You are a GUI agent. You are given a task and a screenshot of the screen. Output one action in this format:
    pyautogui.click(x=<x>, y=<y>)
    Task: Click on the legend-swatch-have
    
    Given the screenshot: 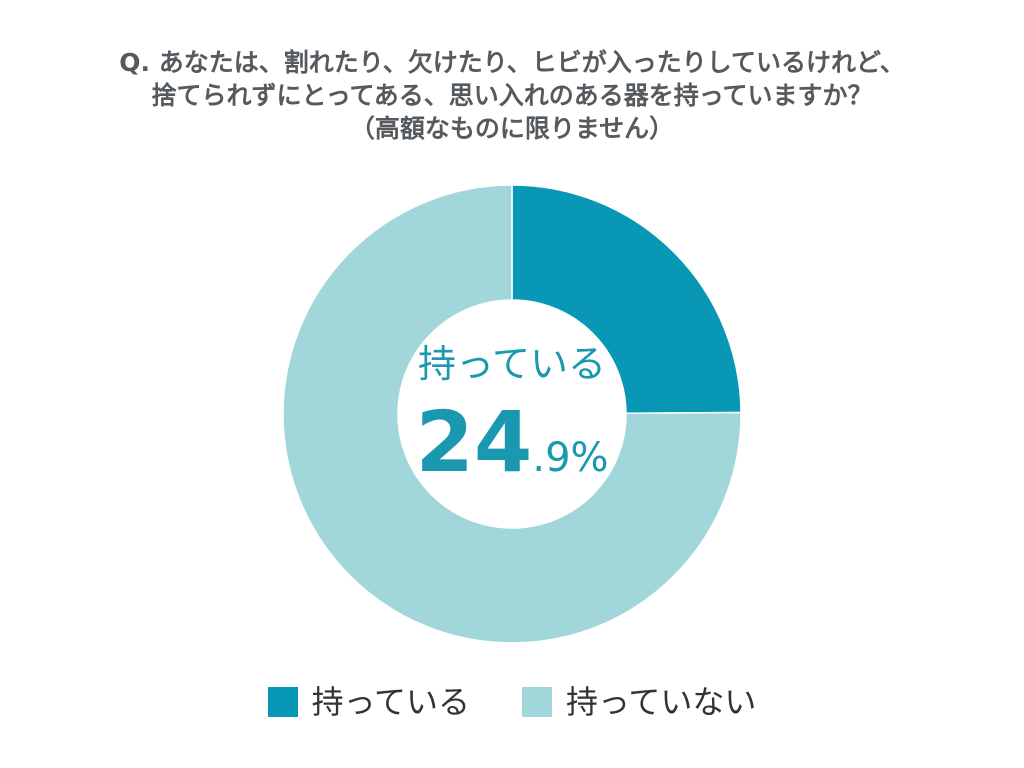 What is the action you would take?
    pyautogui.click(x=282, y=702)
    